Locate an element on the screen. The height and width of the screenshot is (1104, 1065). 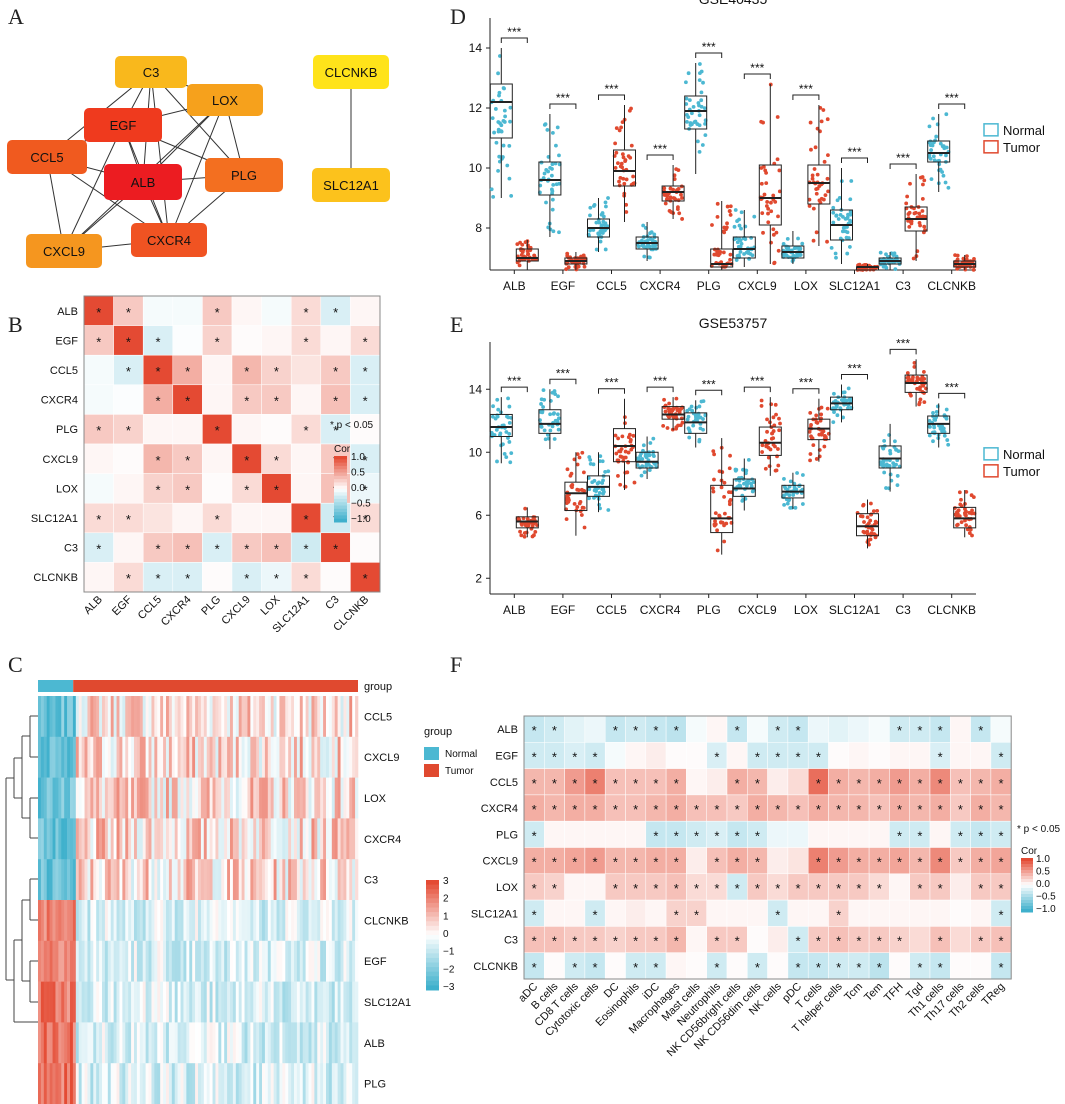
x-tick-label: SLC12A1 is located at coordinates (855, 286).